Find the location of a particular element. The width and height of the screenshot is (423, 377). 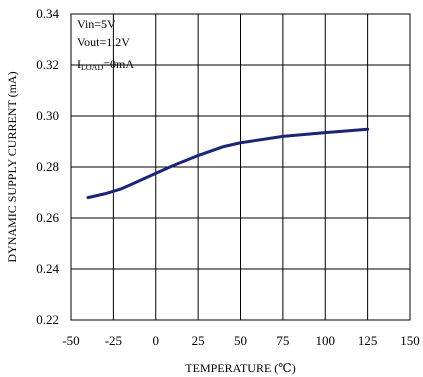

x-tick-label: -25 is located at coordinates (113, 340).